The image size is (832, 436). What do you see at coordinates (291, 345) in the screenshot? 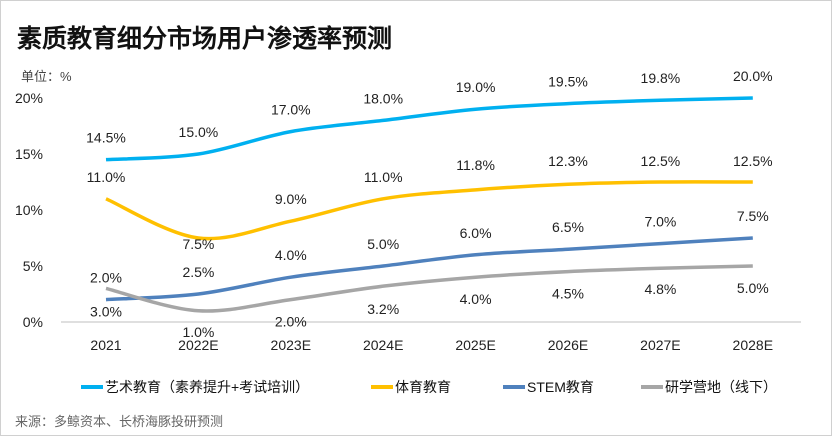
I see `x-tick-label: 2023E` at bounding box center [291, 345].